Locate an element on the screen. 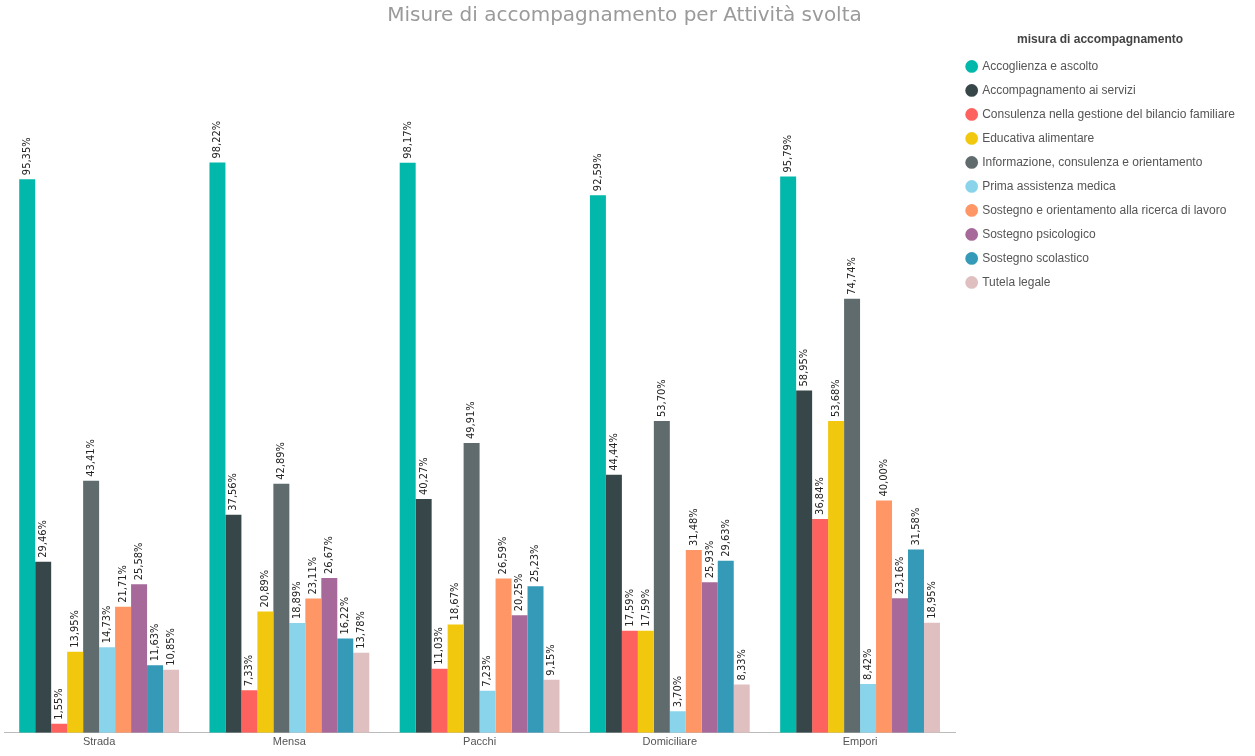 The image size is (1255, 756). x-tick-label: Pacchi is located at coordinates (480, 741).